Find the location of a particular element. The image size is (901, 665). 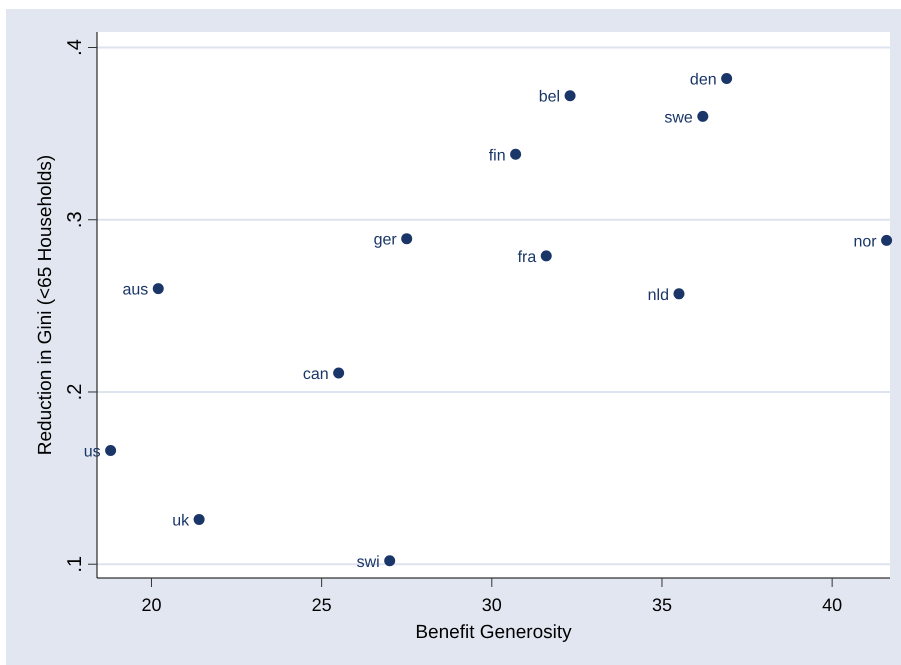

annotation: swe is located at coordinates (678, 117).